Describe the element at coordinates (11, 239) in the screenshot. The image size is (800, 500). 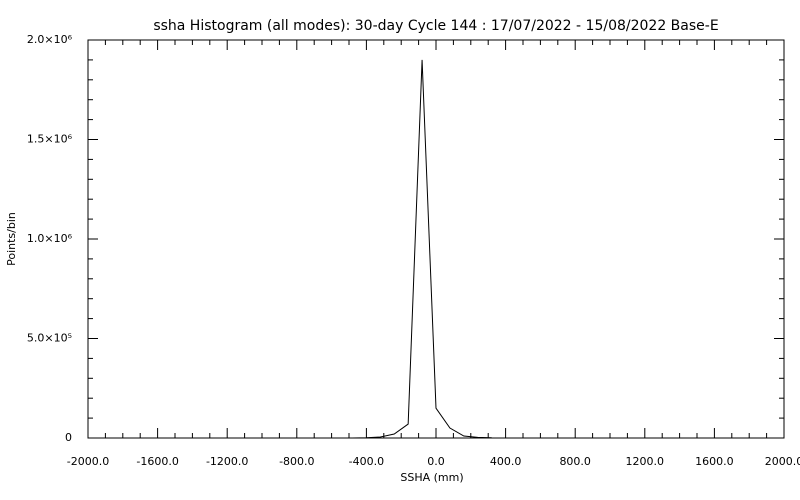
I see `y-axis-label: Points/bin` at that location.